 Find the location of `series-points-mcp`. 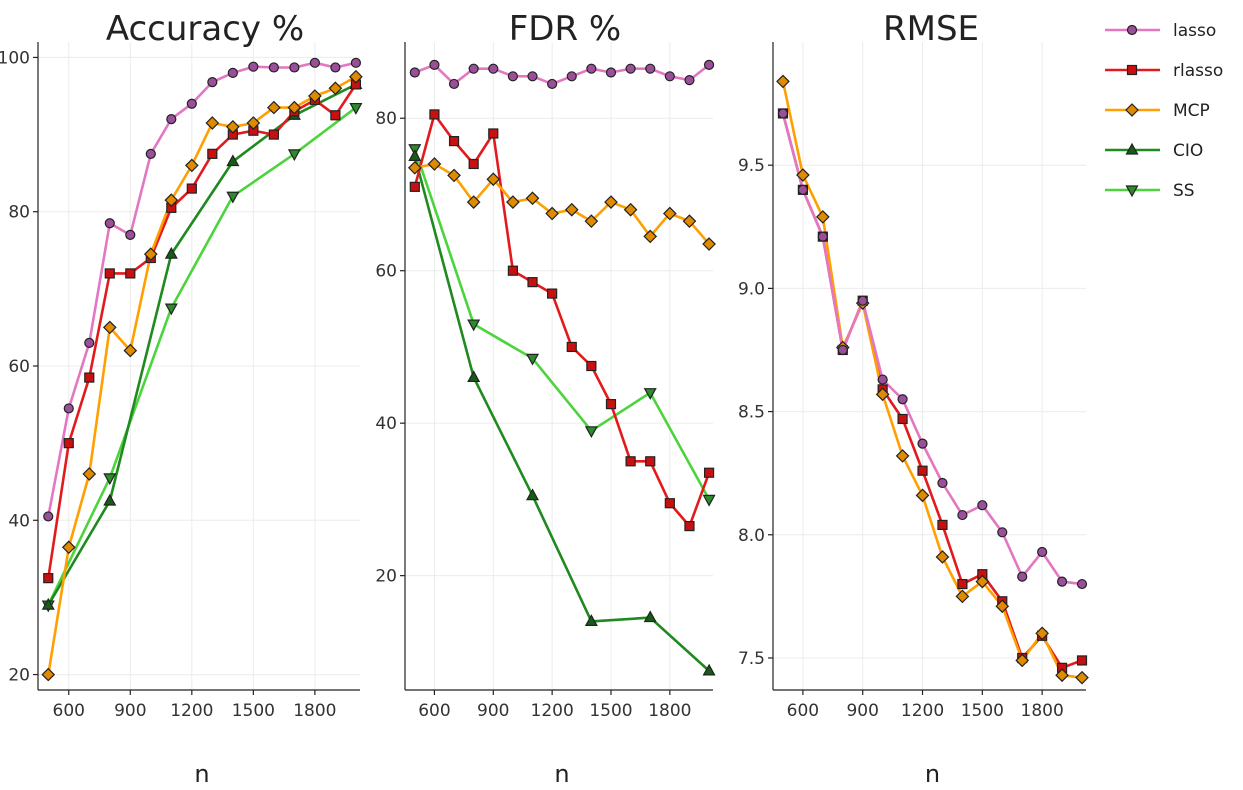

series-points-mcp is located at coordinates (561, 204).